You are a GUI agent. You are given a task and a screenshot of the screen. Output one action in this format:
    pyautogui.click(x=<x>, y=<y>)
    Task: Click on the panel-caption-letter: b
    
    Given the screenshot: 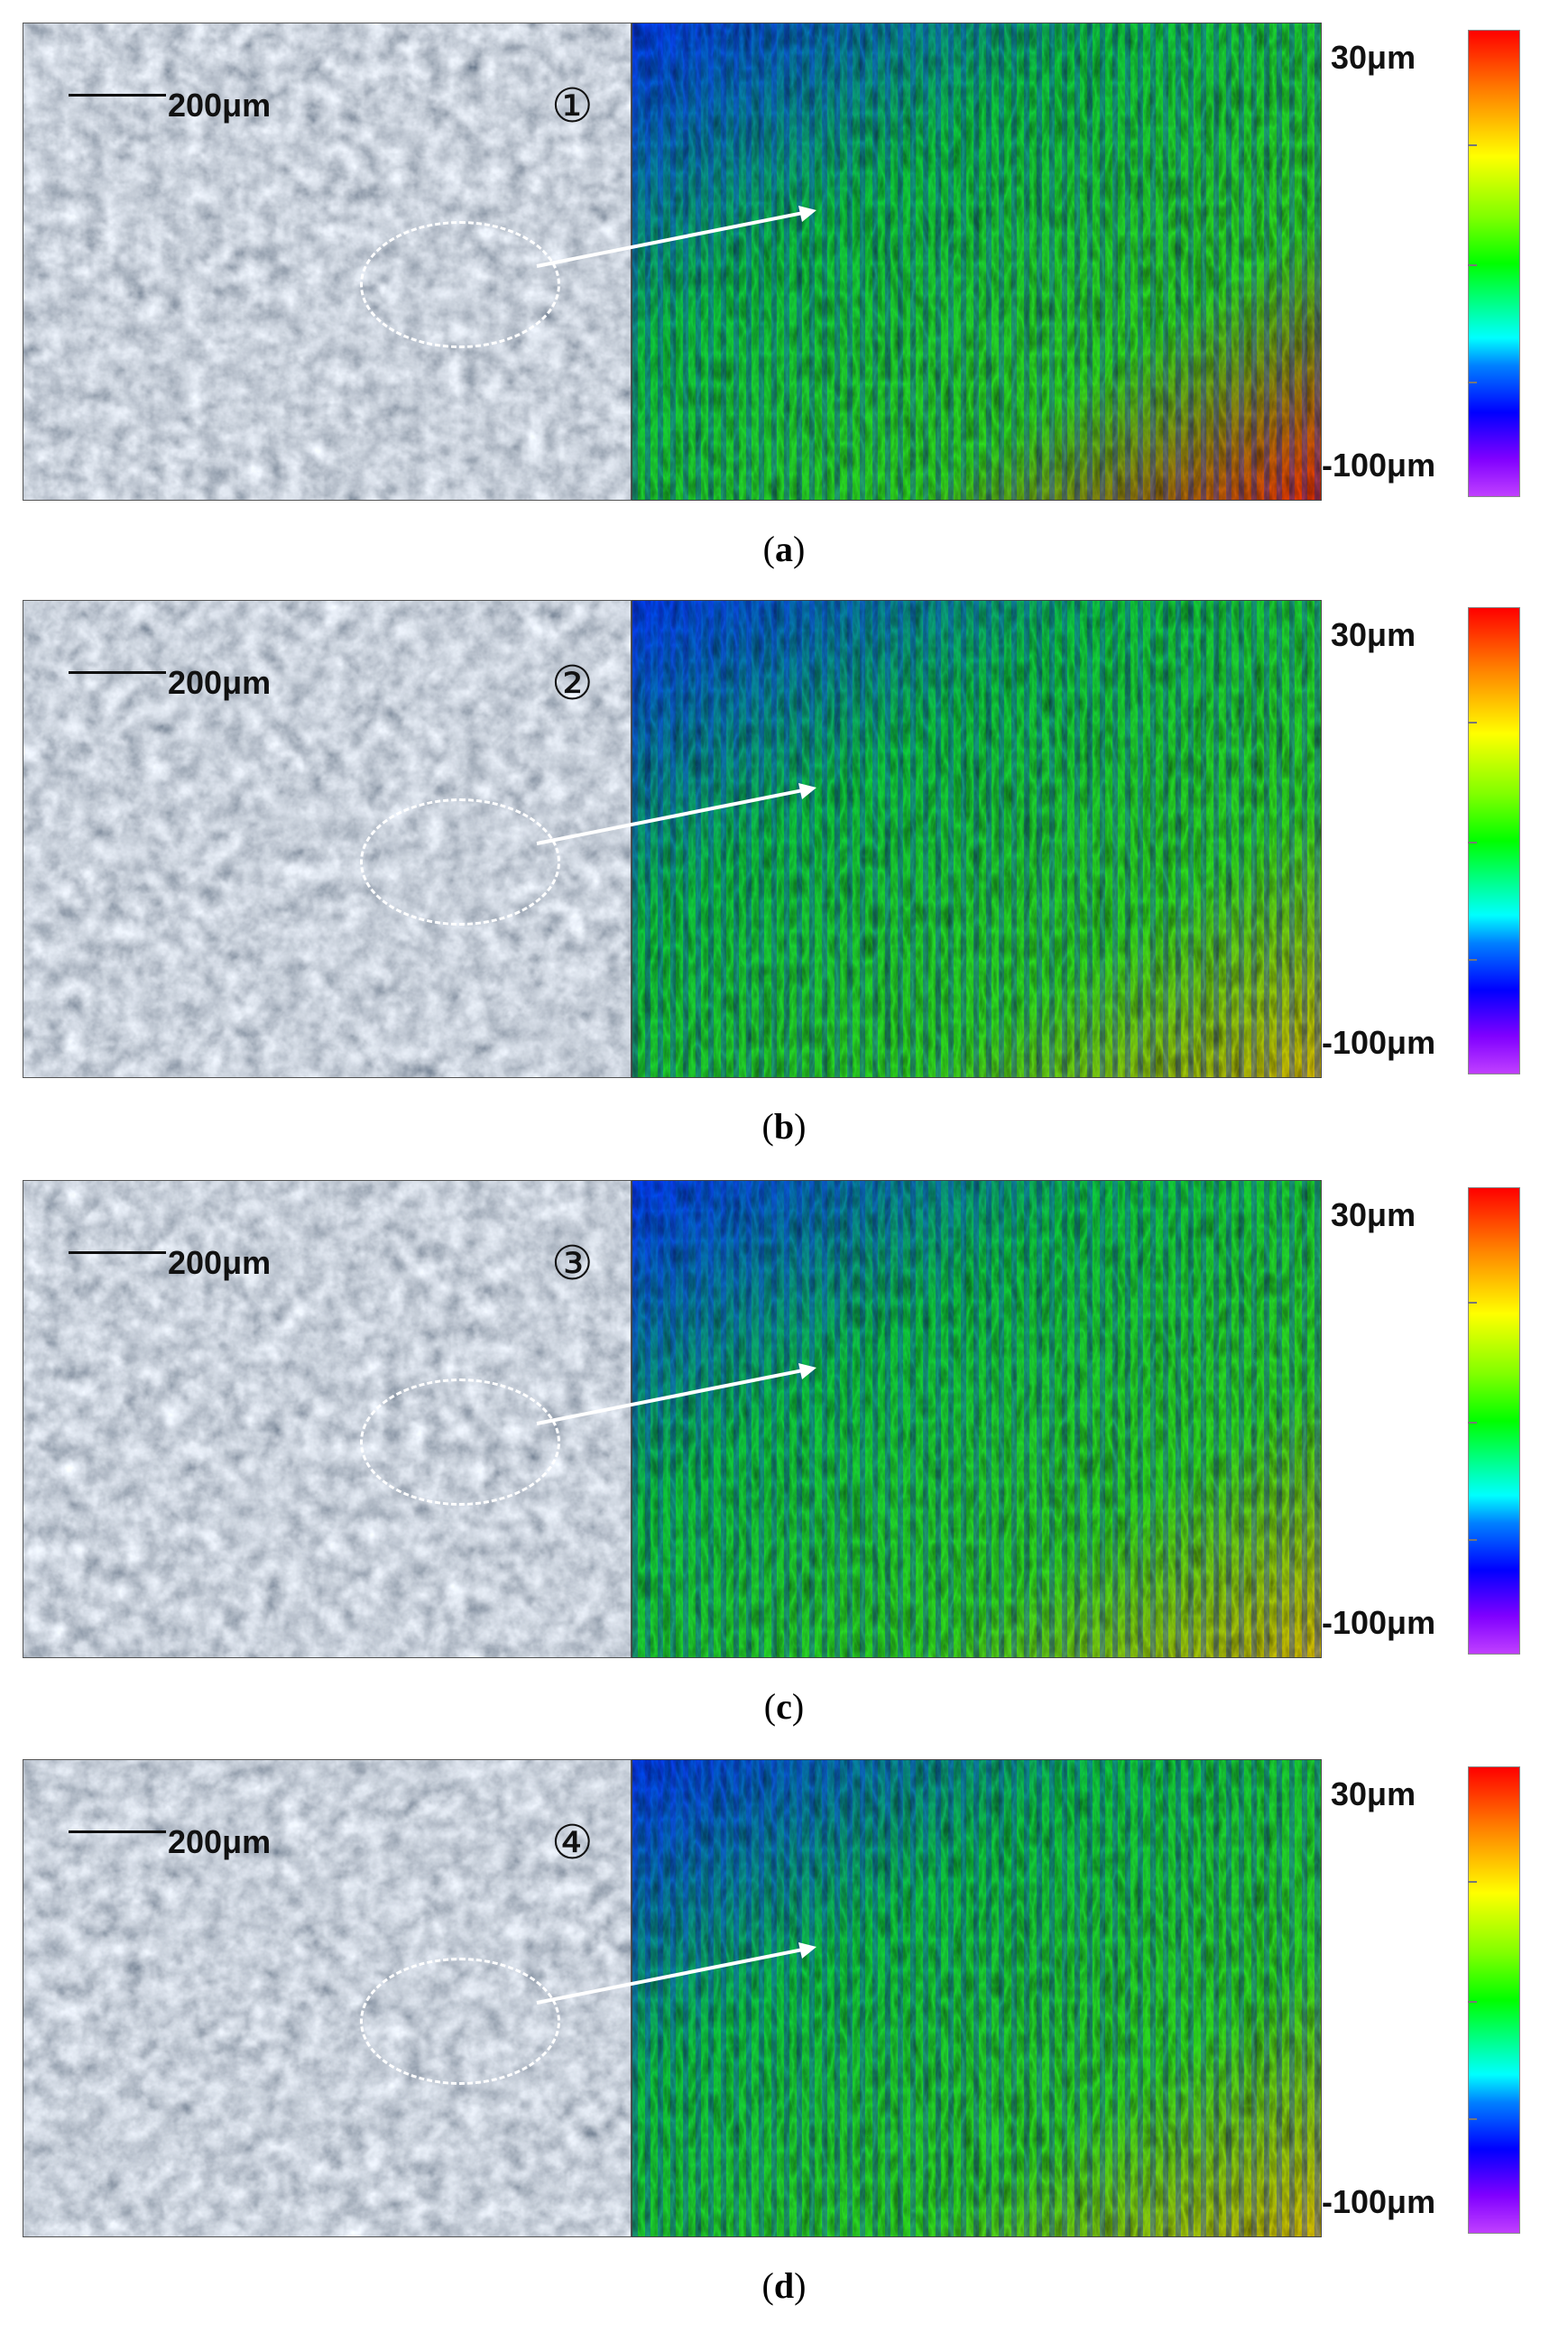 What is the action you would take?
    pyautogui.click(x=784, y=1126)
    